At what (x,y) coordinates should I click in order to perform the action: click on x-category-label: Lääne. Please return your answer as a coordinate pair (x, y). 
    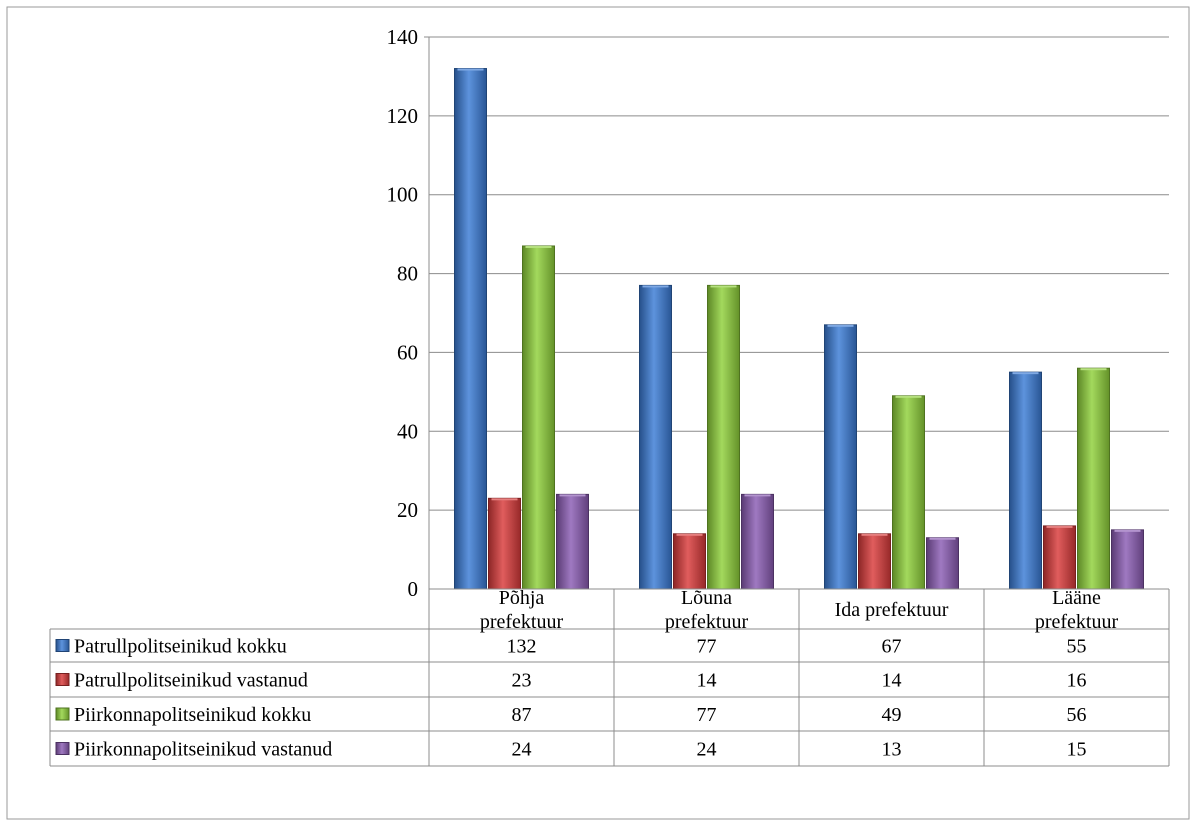
    Looking at the image, I should click on (1076, 598).